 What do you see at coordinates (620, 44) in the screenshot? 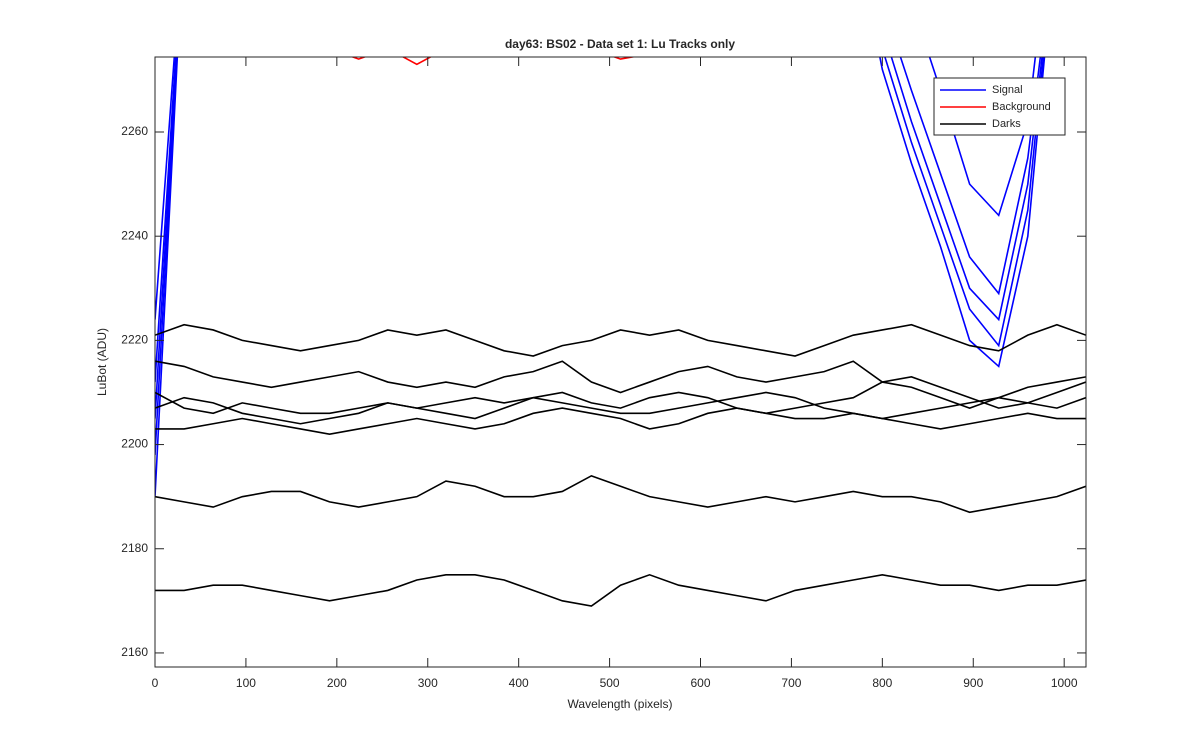
I see `chart-title: day63: BS02 - Data set 1: Lu Tracks only` at bounding box center [620, 44].